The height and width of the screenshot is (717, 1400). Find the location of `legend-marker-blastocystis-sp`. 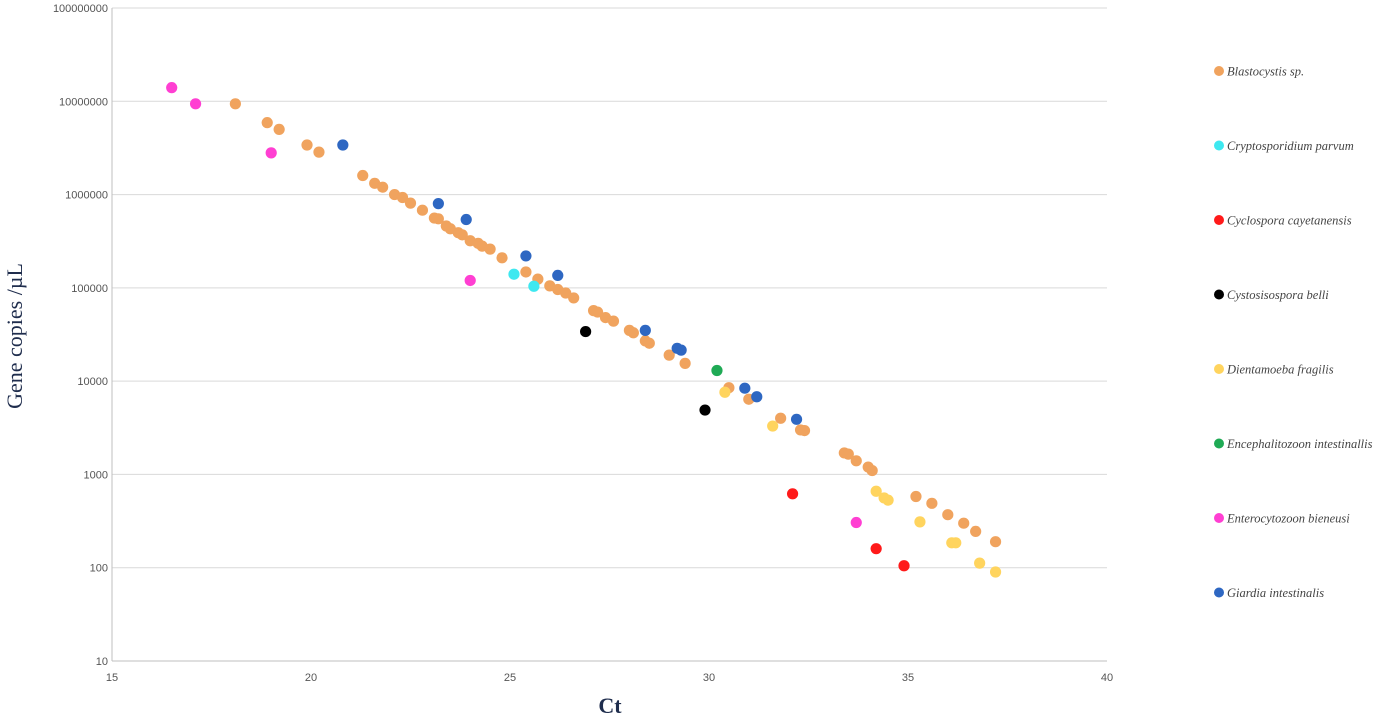

legend-marker-blastocystis-sp is located at coordinates (1219, 71).